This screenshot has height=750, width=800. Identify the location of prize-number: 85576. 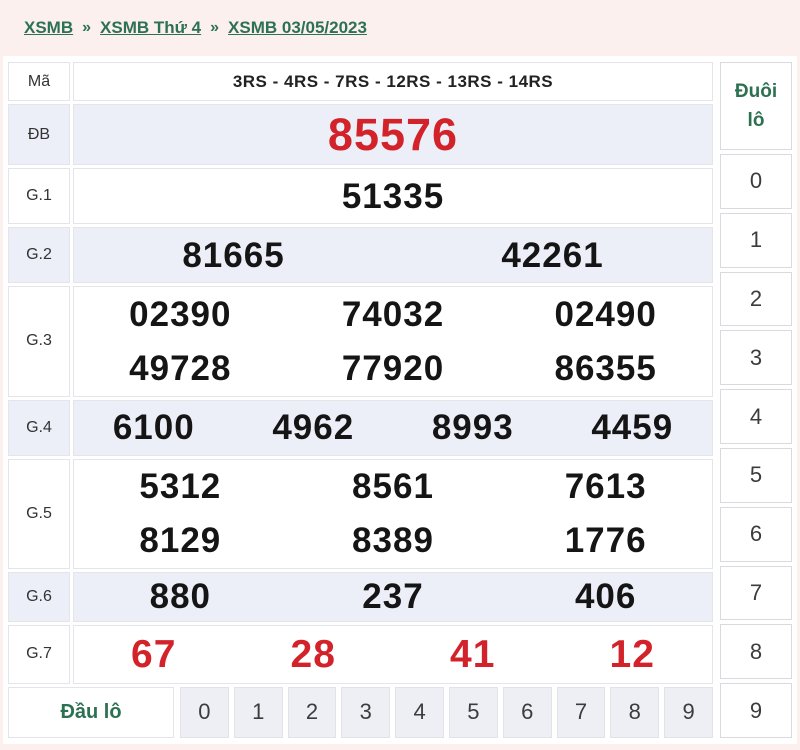
(393, 135).